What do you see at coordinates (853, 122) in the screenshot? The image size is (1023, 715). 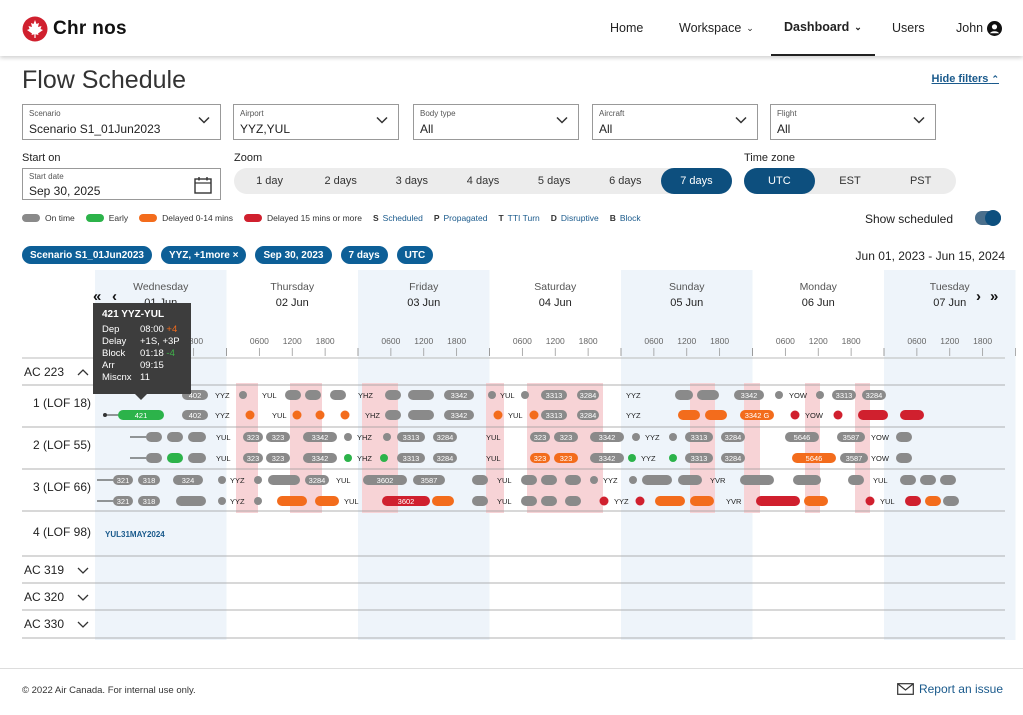 I see `filter-flight: Flight All` at bounding box center [853, 122].